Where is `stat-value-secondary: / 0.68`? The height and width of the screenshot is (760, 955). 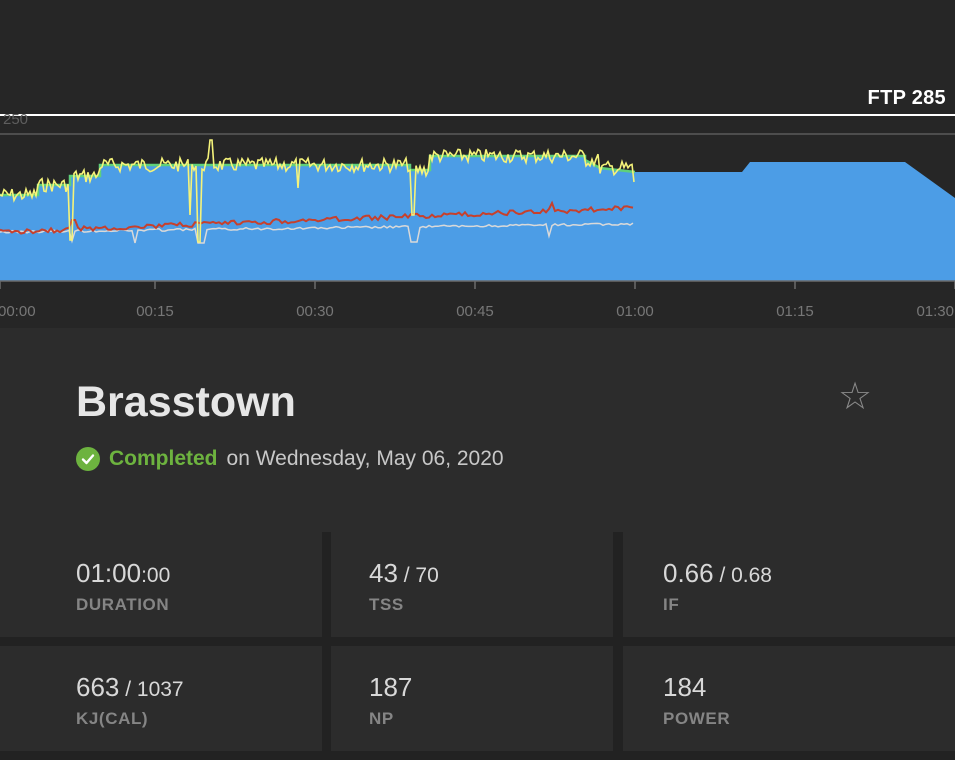
stat-value-secondary: / 0.68 is located at coordinates (742, 575).